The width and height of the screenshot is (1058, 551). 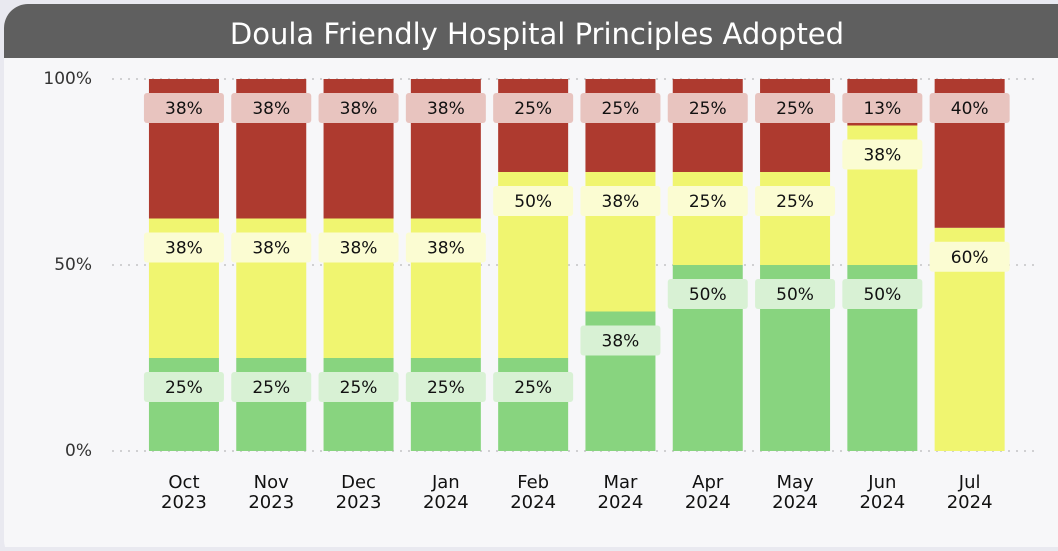 I want to click on data-label: 13%, so click(x=882, y=109).